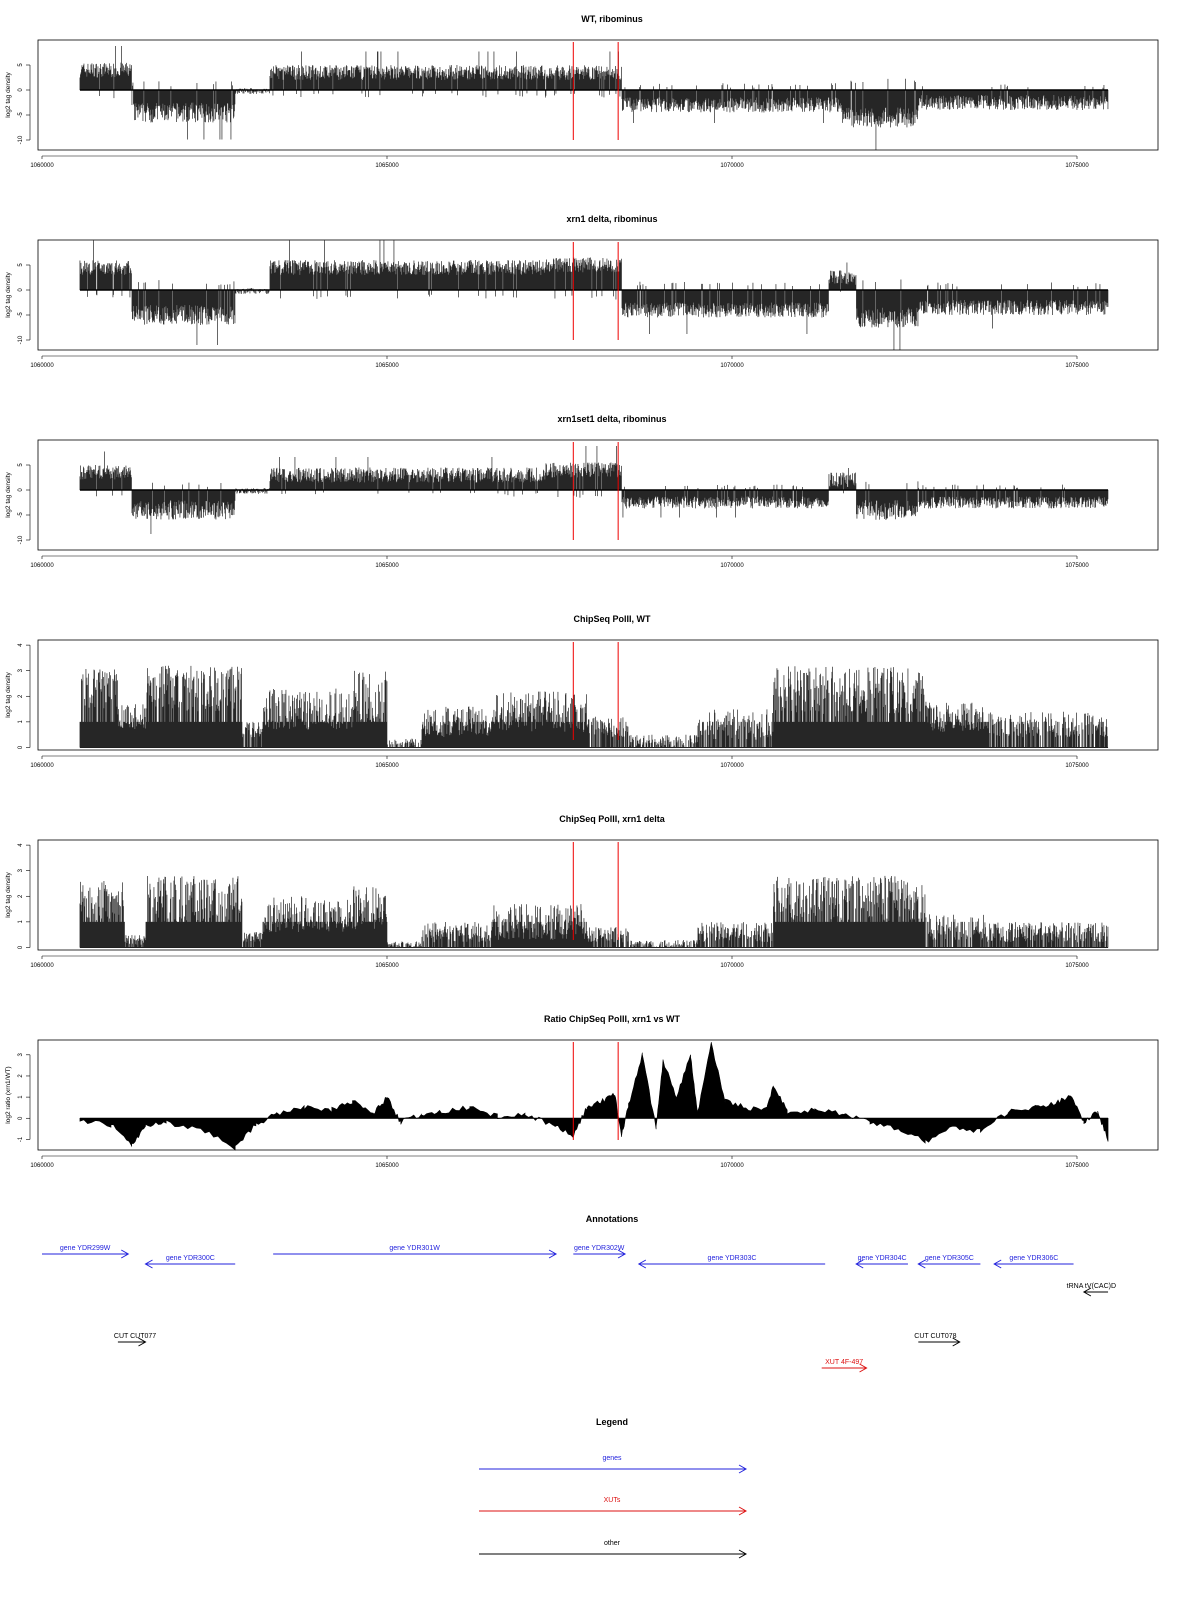 The height and width of the screenshot is (1605, 1200). I want to click on panel-title: xrn1 delta, ribominus, so click(611, 219).